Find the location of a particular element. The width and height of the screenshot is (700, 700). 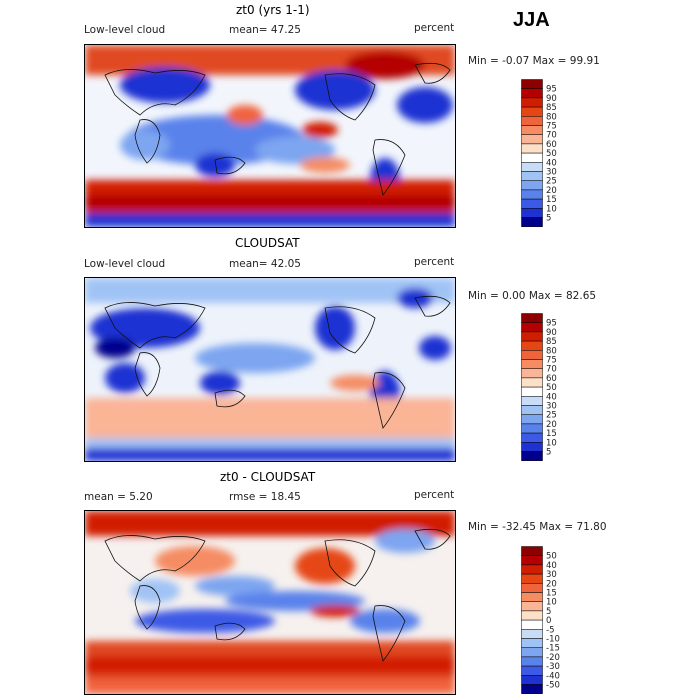

panel-1-mean-label: mean= 47.25 is located at coordinates (265, 30).